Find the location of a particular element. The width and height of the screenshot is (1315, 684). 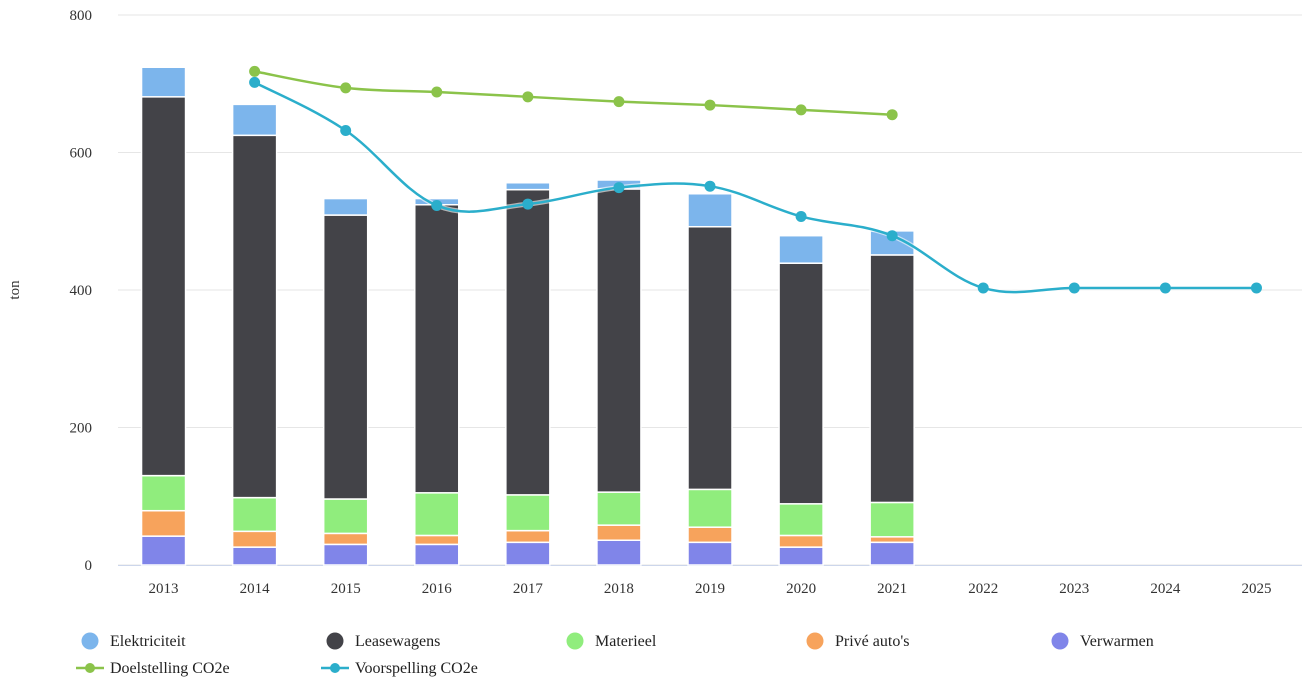

point-doelstelling-co2e-2021 is located at coordinates (892, 115).